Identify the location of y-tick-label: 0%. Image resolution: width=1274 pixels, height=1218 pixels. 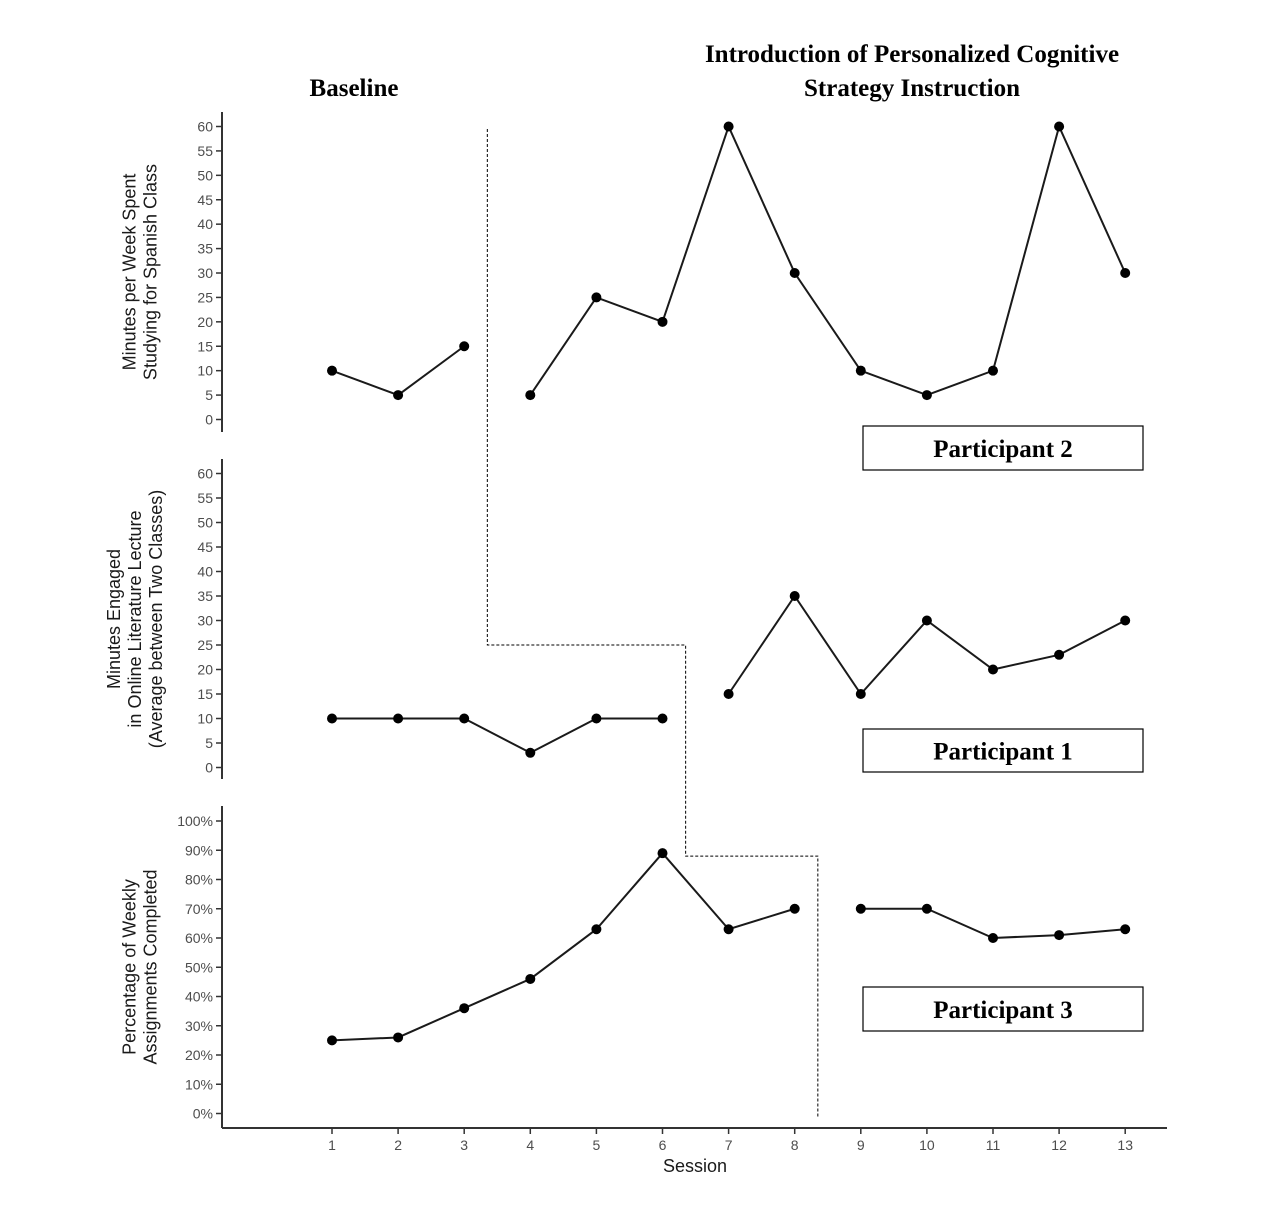
(203, 1114).